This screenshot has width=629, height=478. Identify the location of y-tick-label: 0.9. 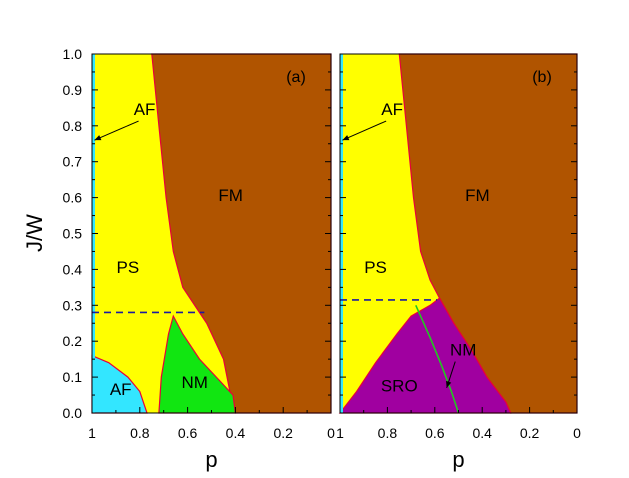
(73, 90).